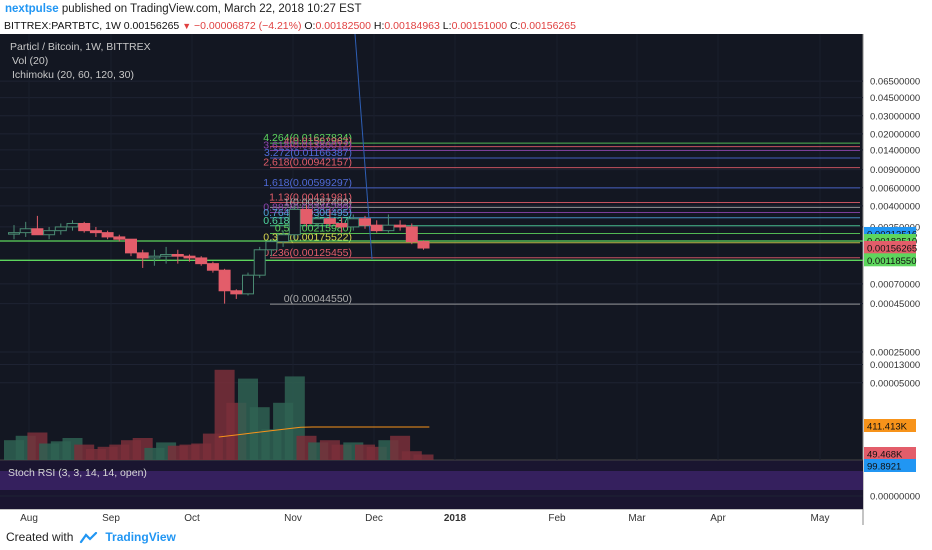 Image resolution: width=932 pixels, height=550 pixels. I want to click on x-axis-labels: Aug Sep Oct Nov Dec 2018 Feb Mar Apr May, so click(424, 518).